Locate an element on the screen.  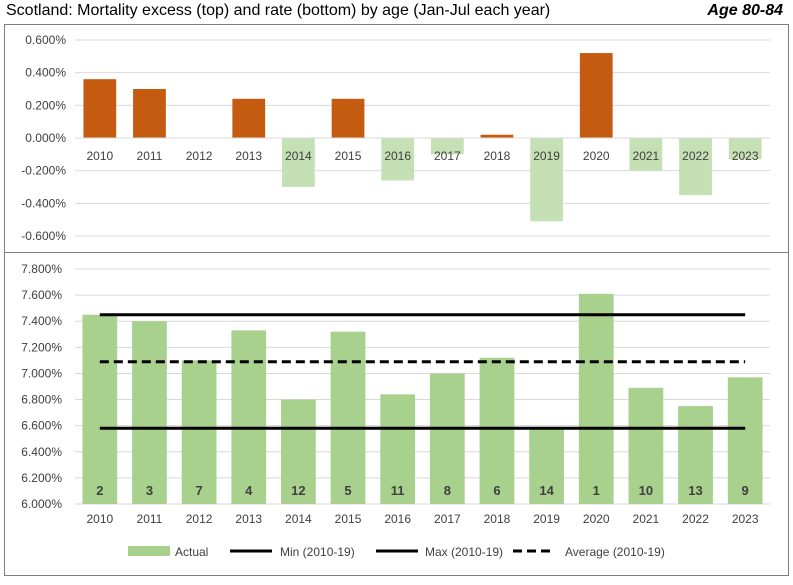
legend-label-line: Max (2010-19) is located at coordinates (464, 552).